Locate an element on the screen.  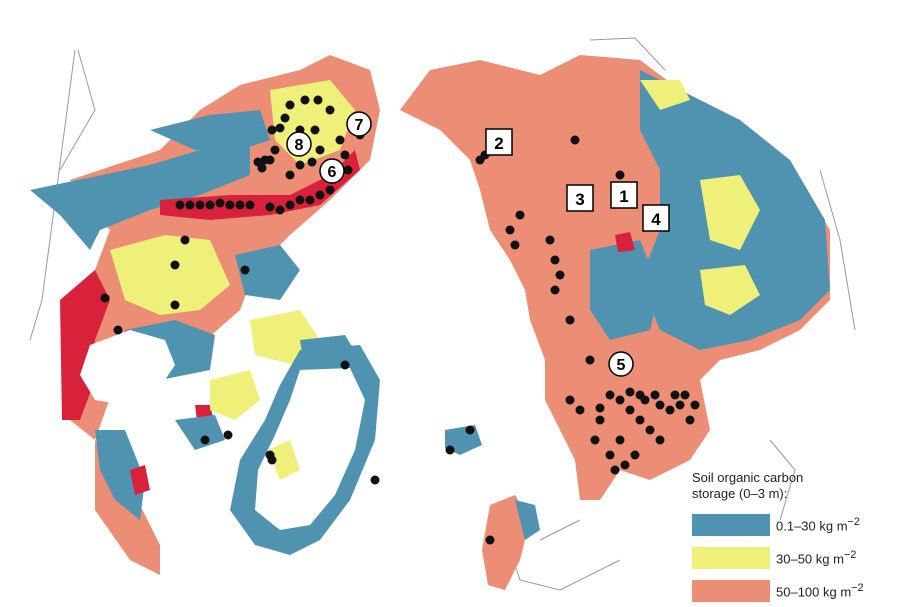
legend-swatch-mid is located at coordinates (731, 557).